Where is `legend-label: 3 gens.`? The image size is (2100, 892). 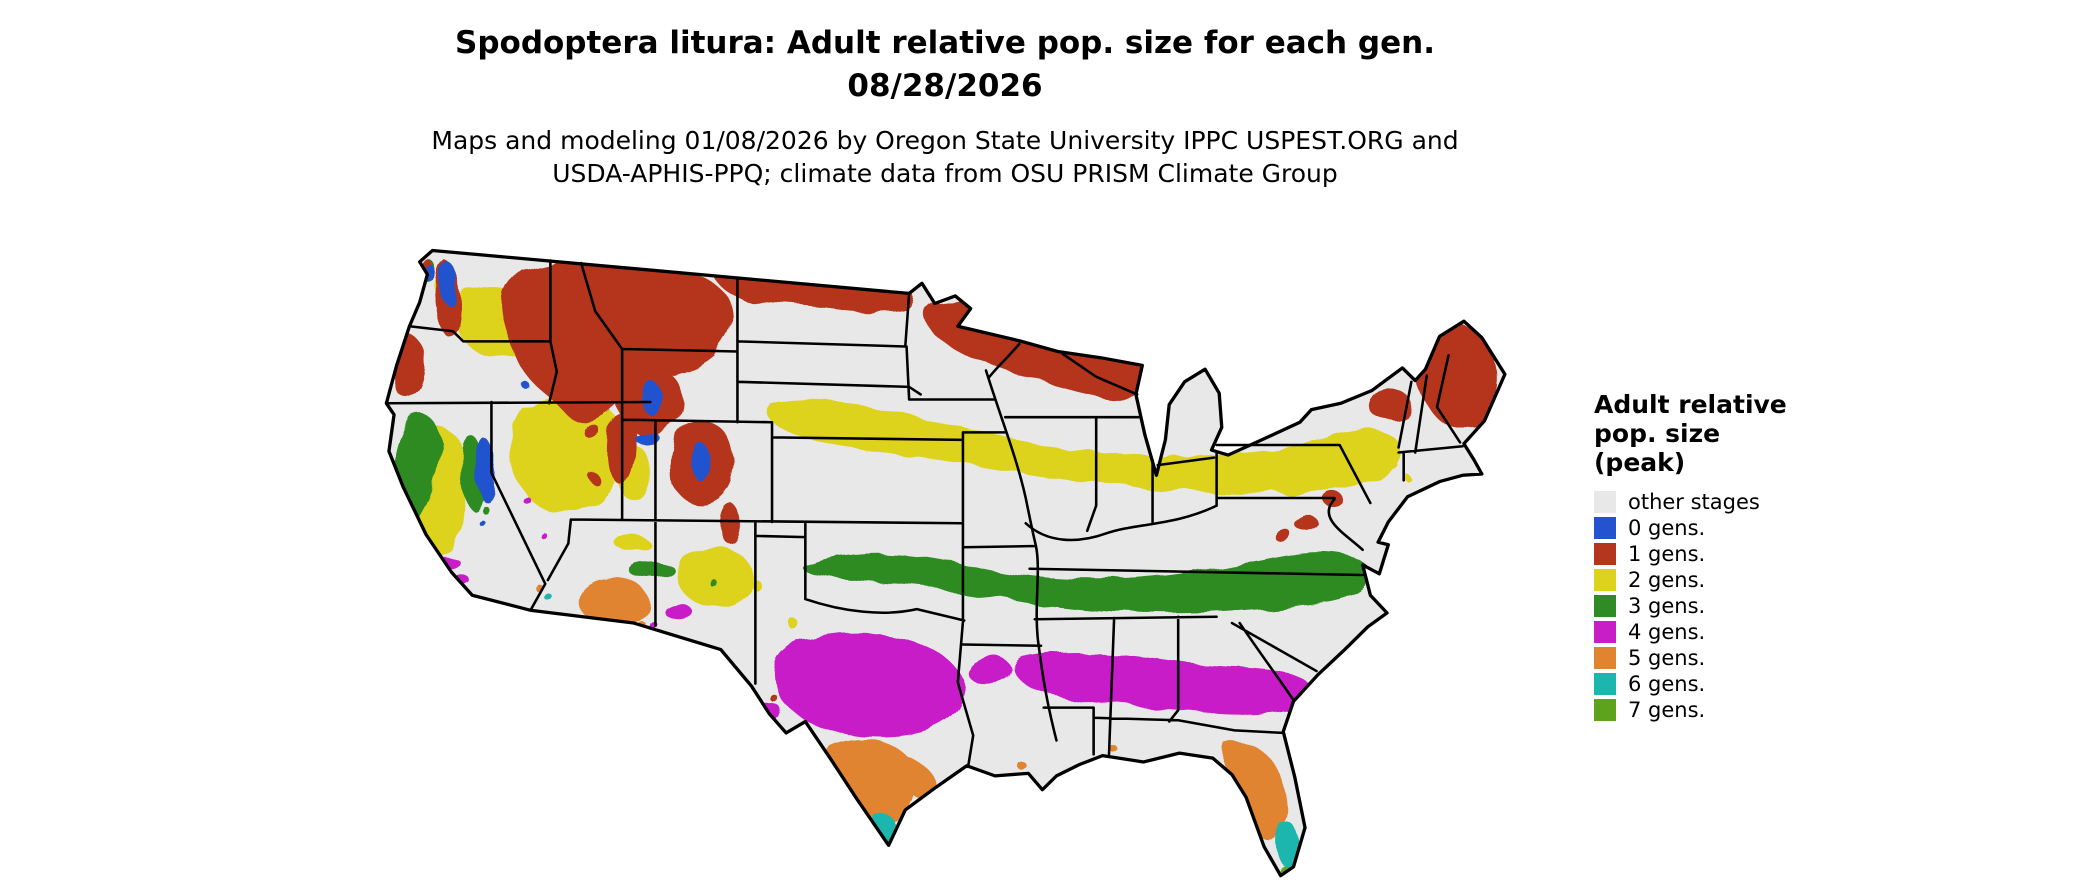 legend-label: 3 gens. is located at coordinates (1667, 606).